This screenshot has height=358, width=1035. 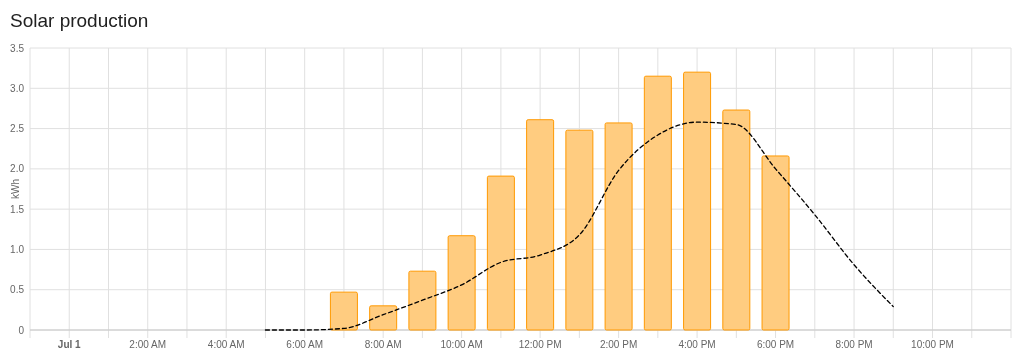 What do you see at coordinates (775, 344) in the screenshot?
I see `x-tick-label: 6:00 PM` at bounding box center [775, 344].